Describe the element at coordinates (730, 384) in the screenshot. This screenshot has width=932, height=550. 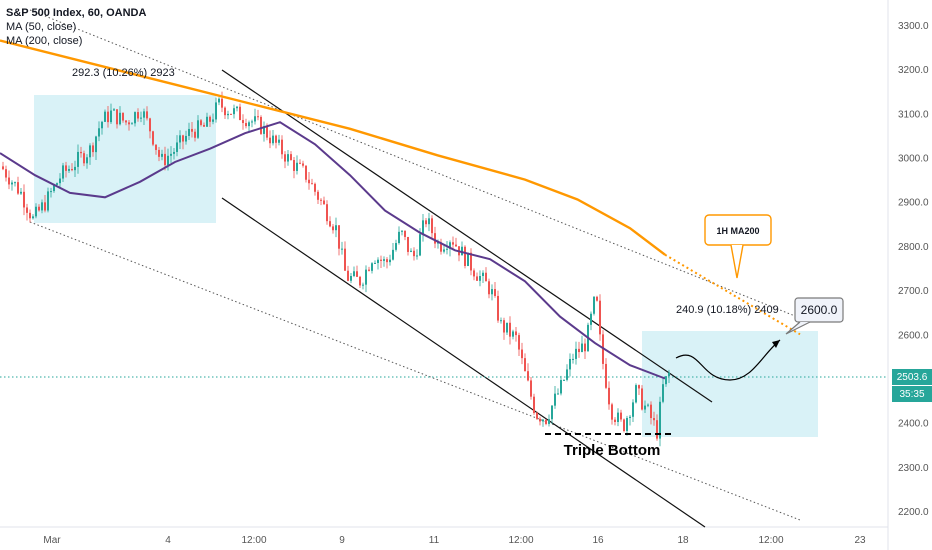
I see `range-box-right` at that location.